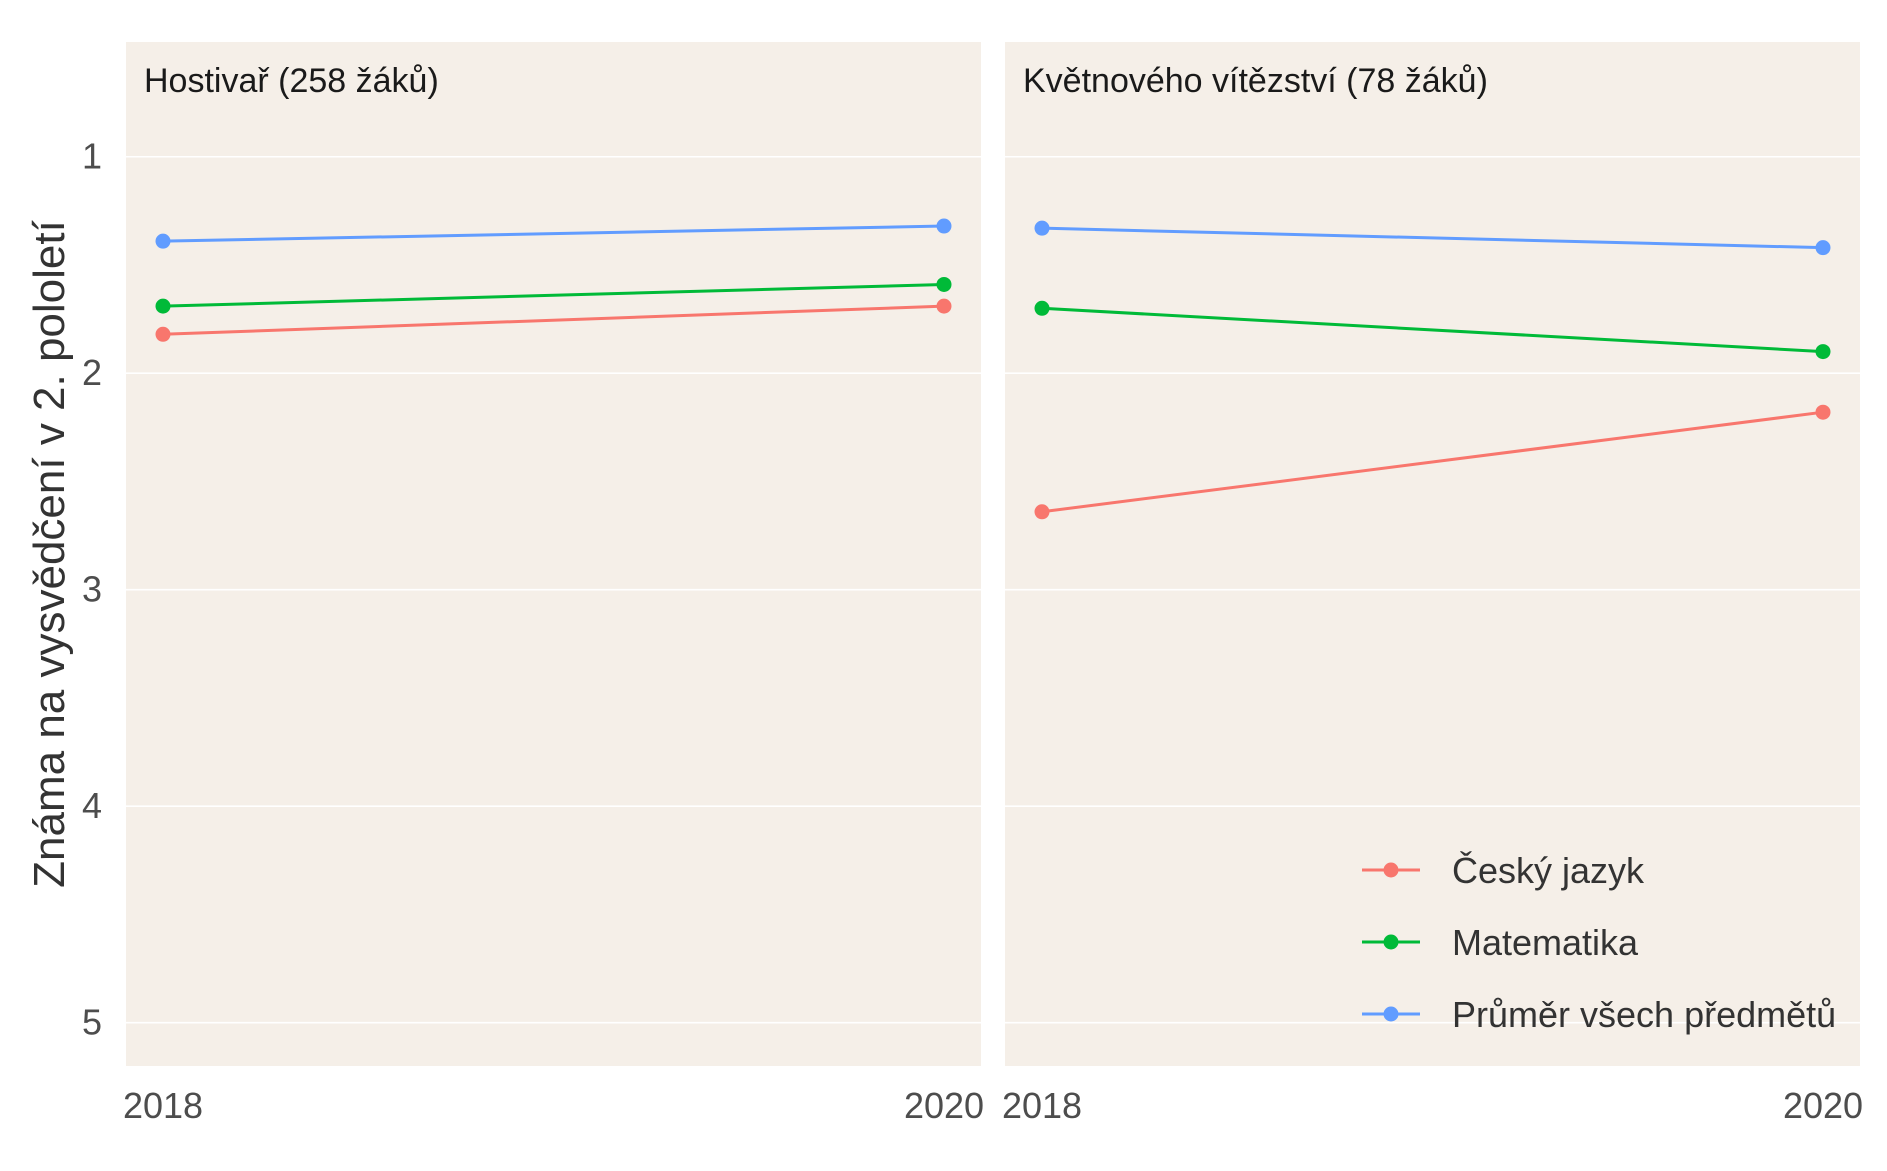  Describe the element at coordinates (1255, 81) in the screenshot. I see `panel-title: Květnového vítězství (78 žáků)` at that location.